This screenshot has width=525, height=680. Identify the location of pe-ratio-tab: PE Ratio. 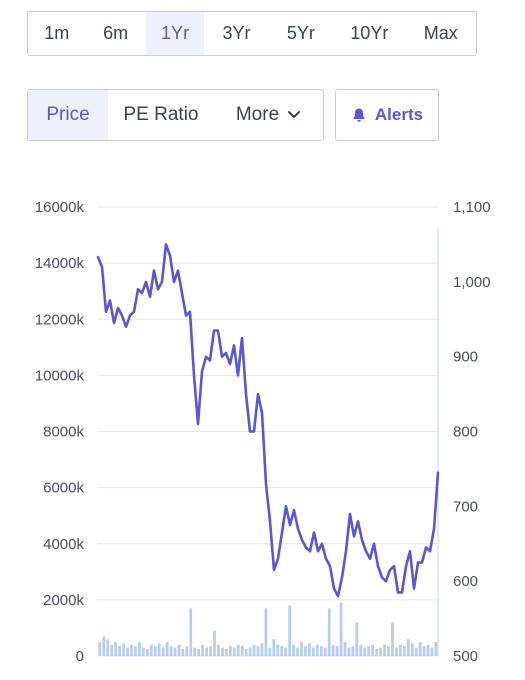
(161, 115).